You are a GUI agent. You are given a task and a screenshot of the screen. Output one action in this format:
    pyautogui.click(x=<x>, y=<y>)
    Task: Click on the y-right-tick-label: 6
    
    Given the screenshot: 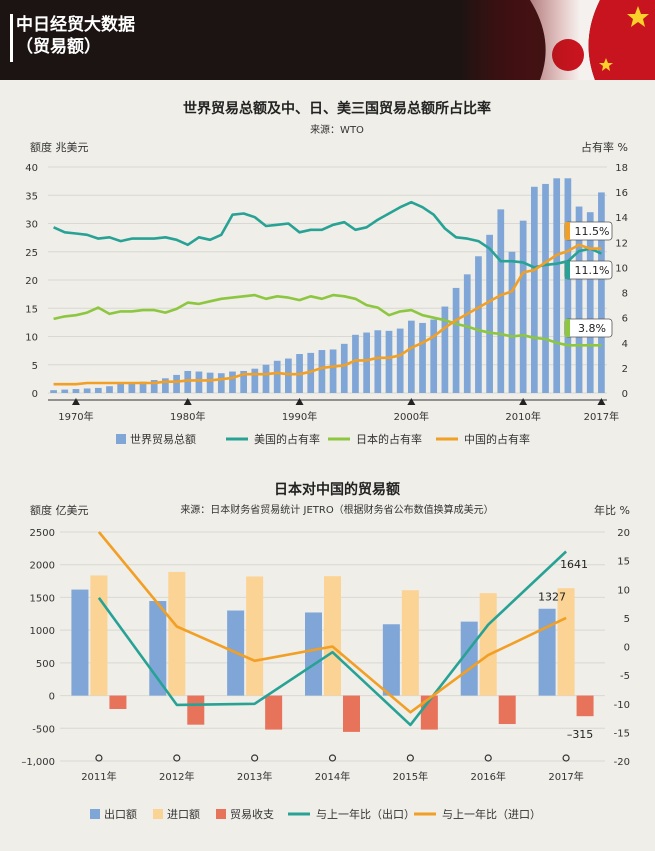 What is the action you would take?
    pyautogui.click(x=625, y=319)
    